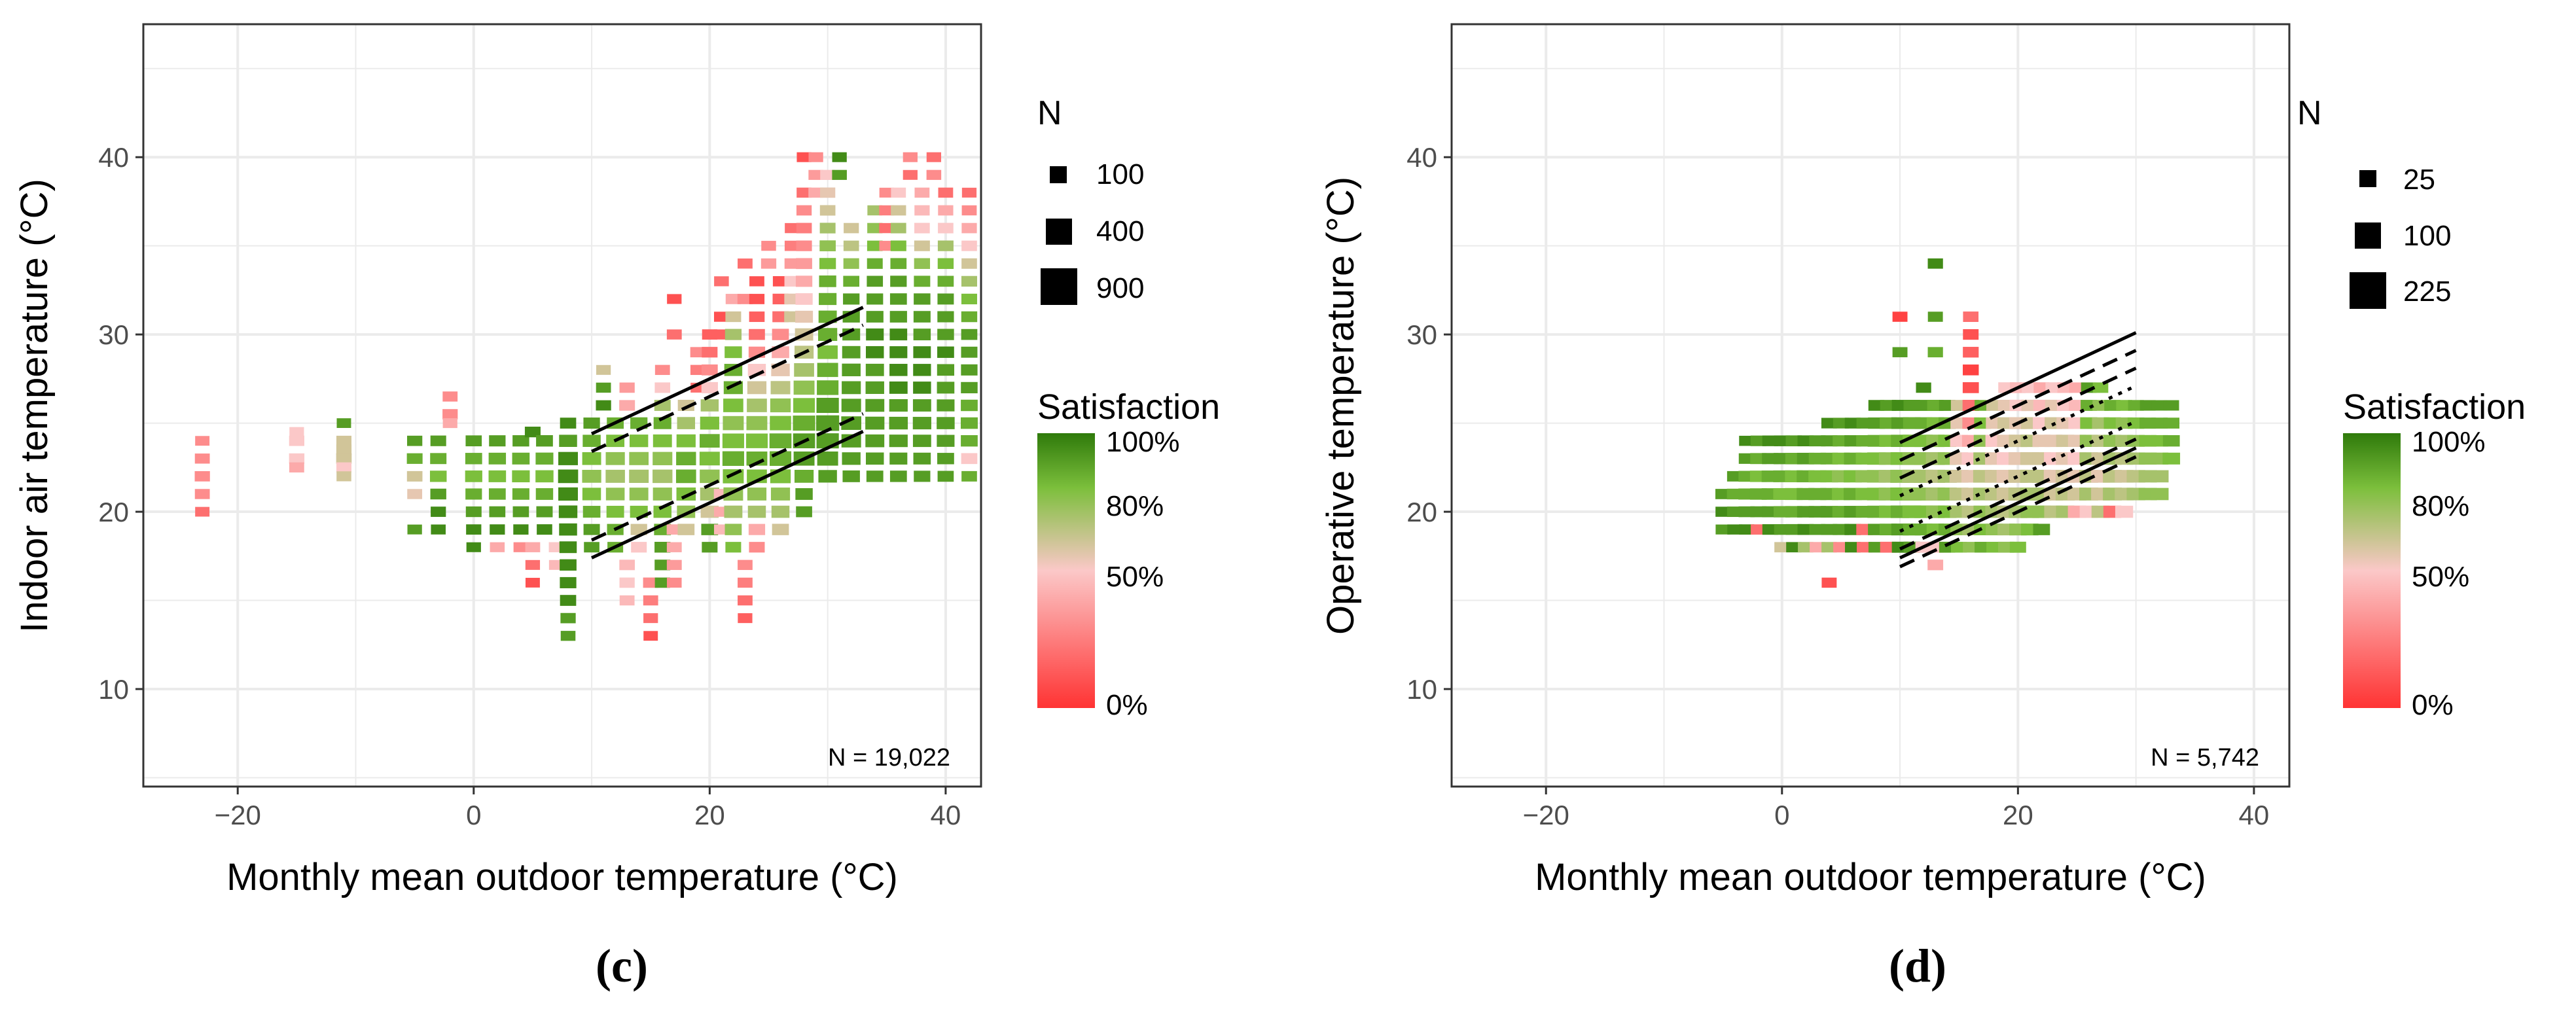  I want to click on comfort-band, so click(727, 432).